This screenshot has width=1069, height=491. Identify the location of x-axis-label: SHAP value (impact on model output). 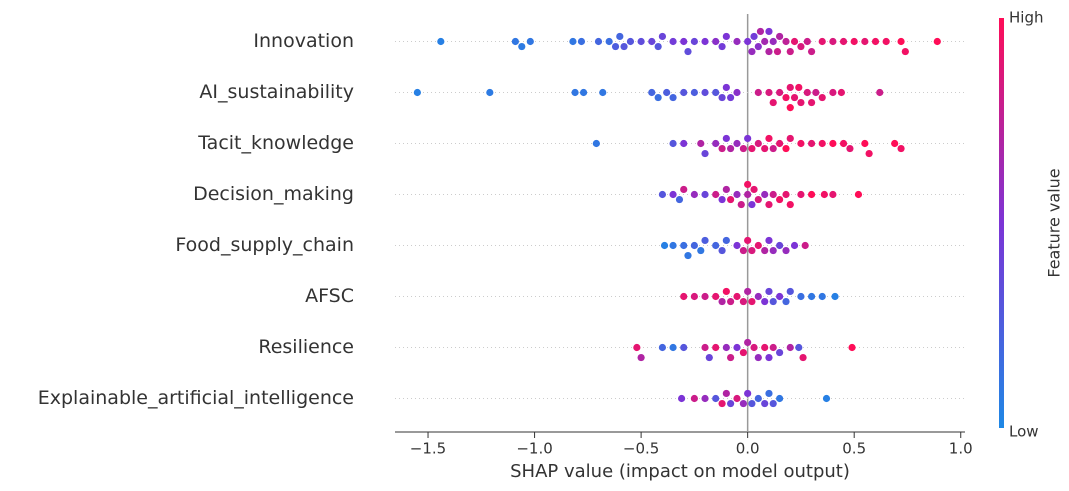
(680, 471).